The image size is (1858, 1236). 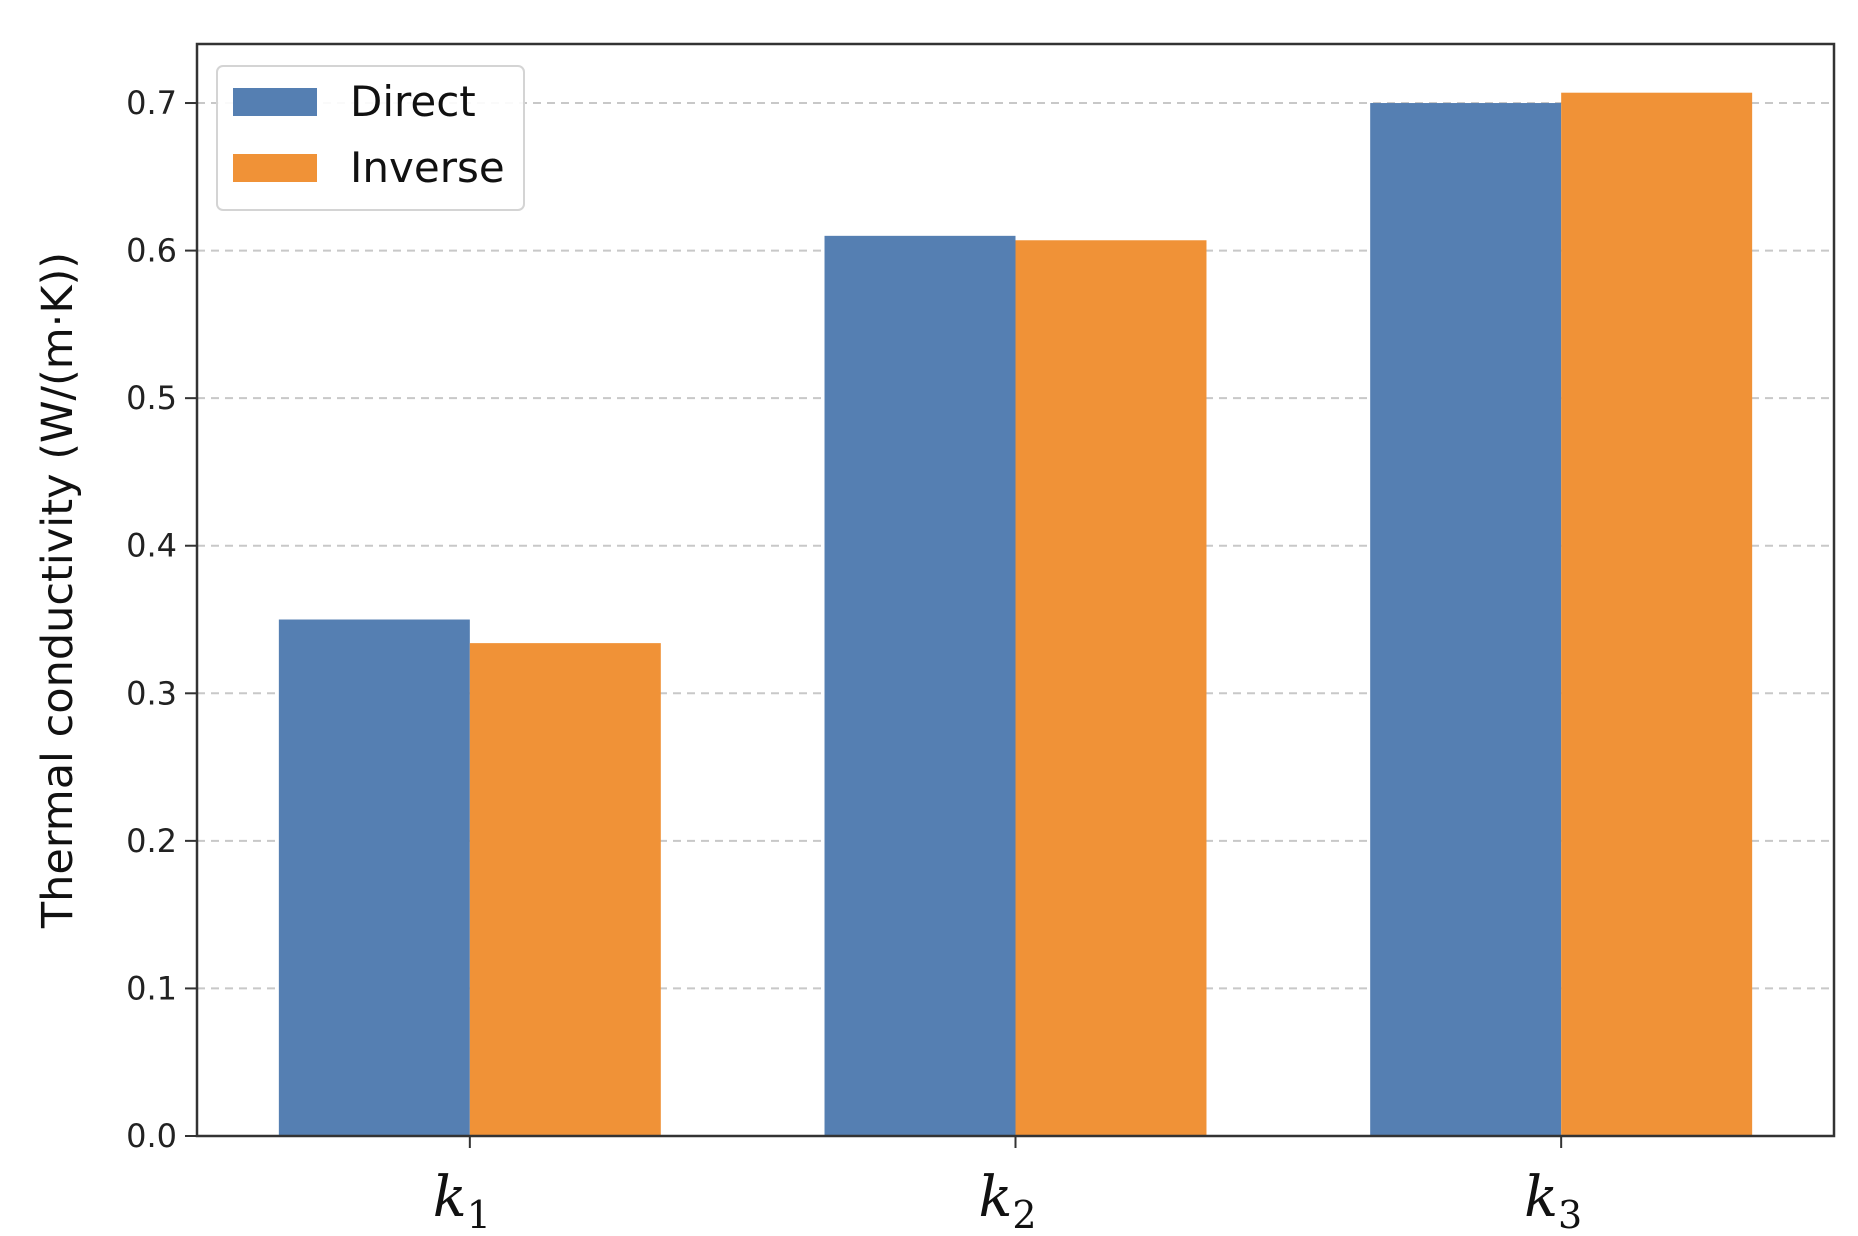 I want to click on x-tick-label: k2, so click(x=1007, y=1200).